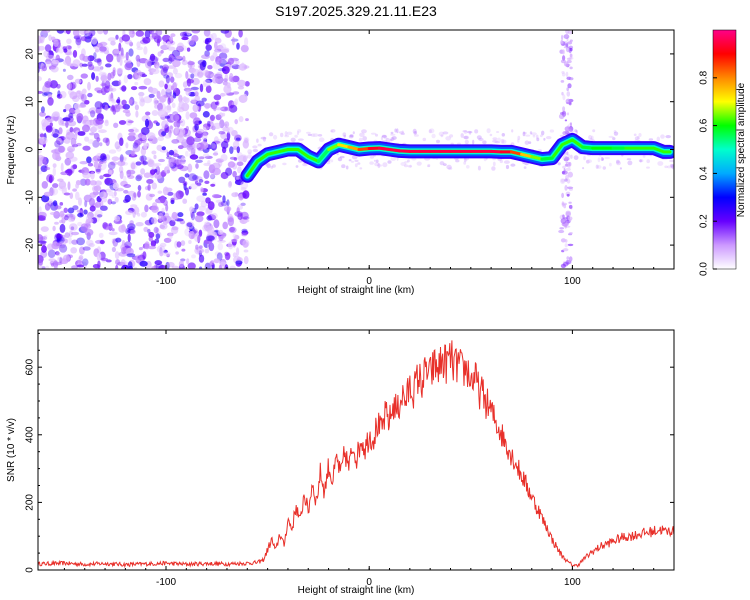 The width and height of the screenshot is (750, 600). Describe the element at coordinates (369, 281) in the screenshot. I see `top-x-tick-label: 0` at that location.